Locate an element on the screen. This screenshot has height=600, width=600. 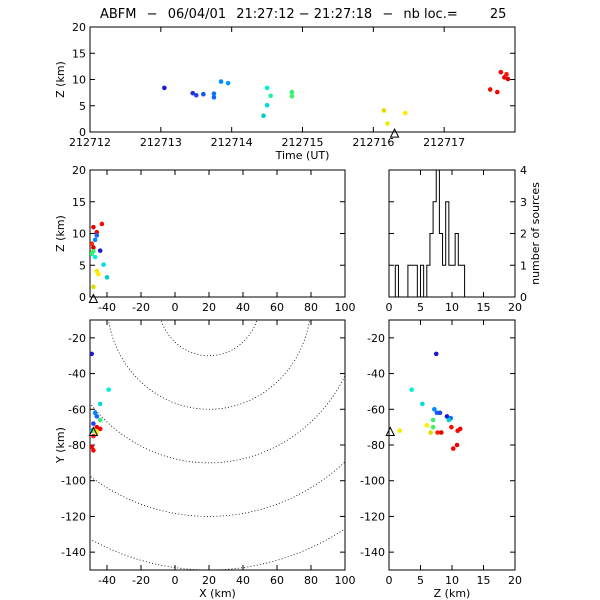
y-axis-label: Y (km) is located at coordinates (60, 445).